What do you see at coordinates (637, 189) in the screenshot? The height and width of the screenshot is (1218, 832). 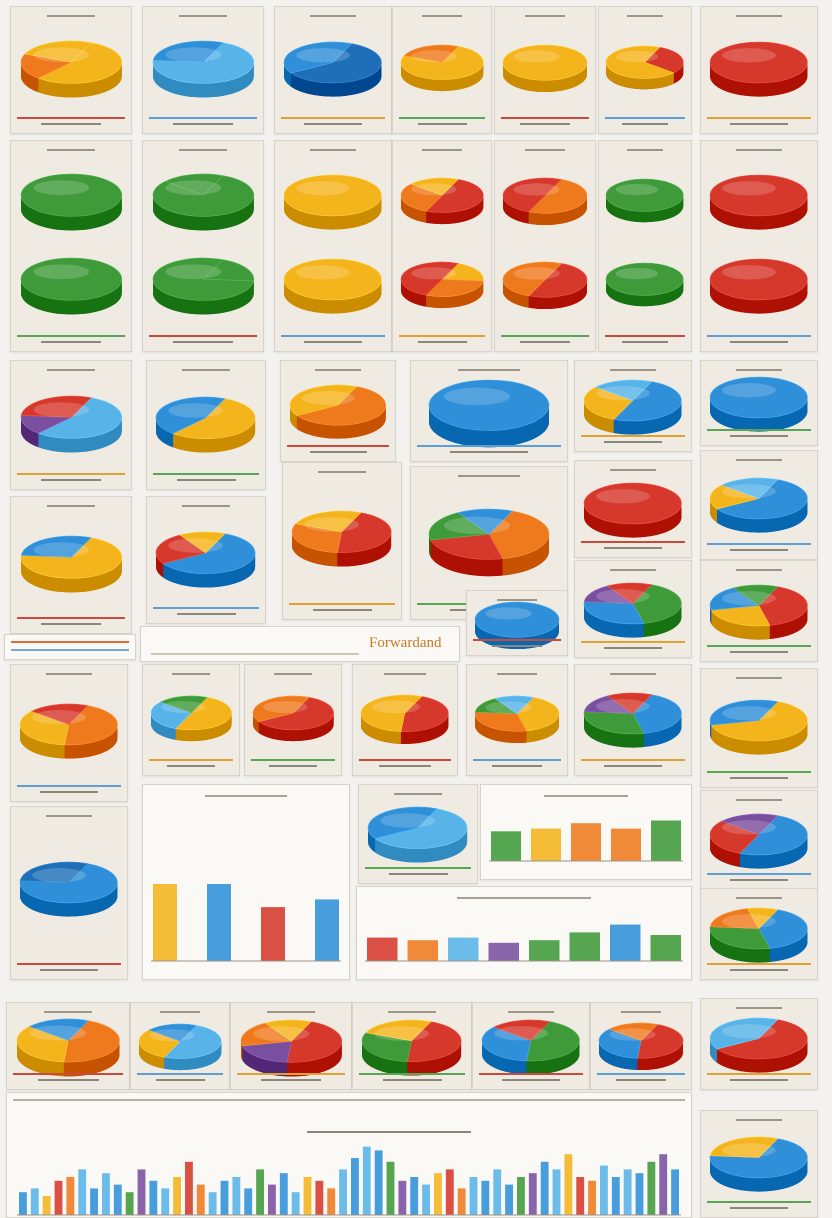 I see `pie-p13-top-highlight` at bounding box center [637, 189].